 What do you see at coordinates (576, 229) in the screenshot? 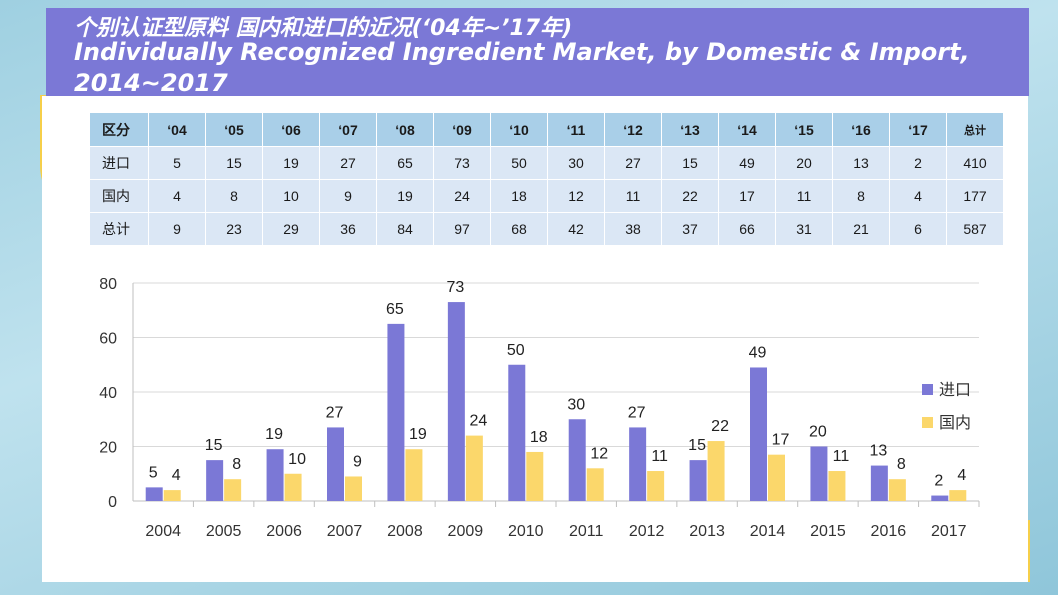
I see `table-cell: 42` at bounding box center [576, 229].